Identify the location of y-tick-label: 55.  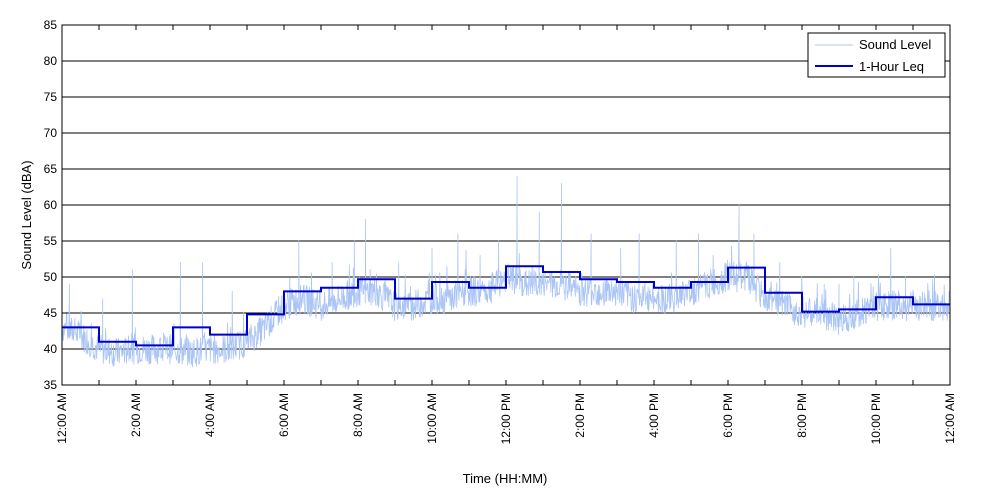
(51, 241).